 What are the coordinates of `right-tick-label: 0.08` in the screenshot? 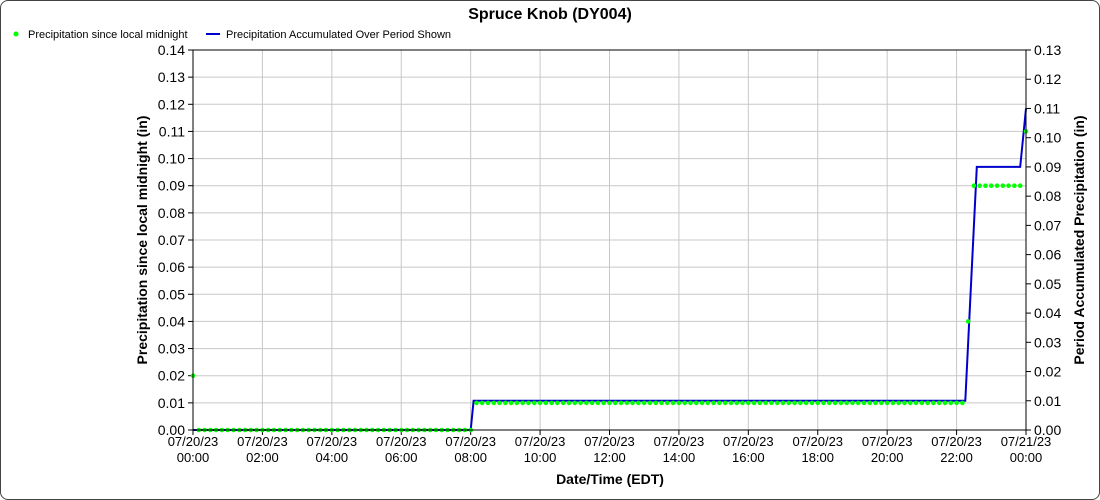 It's located at (1047, 196).